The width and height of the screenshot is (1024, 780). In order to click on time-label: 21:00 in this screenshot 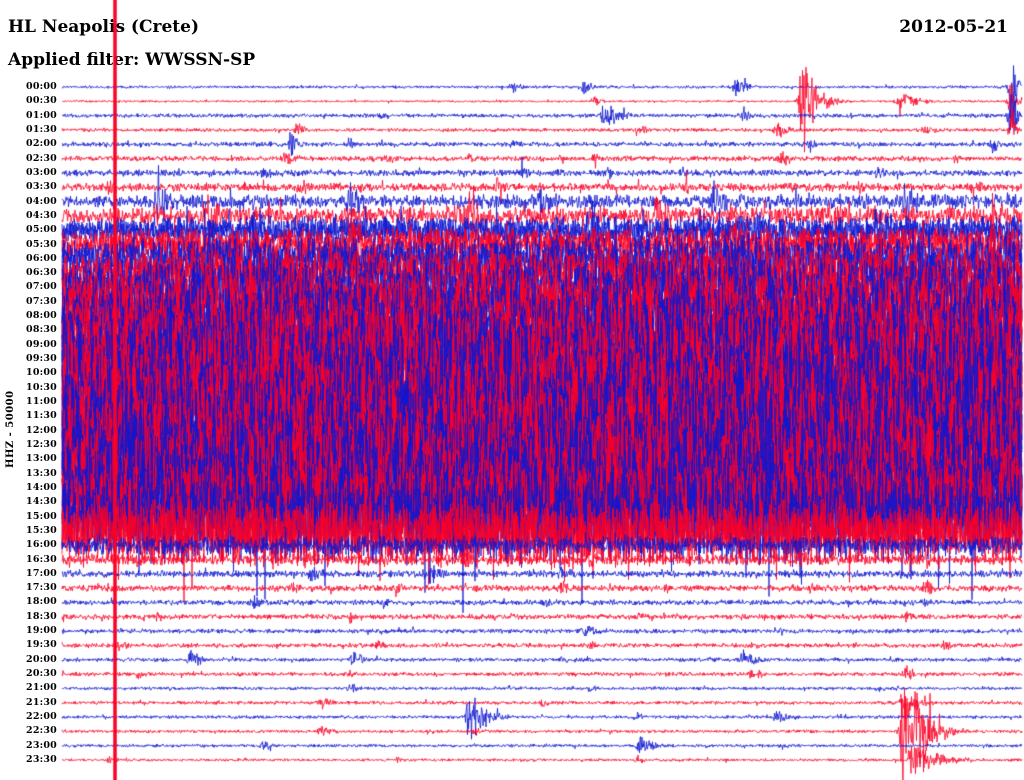, I will do `click(41, 688)`.